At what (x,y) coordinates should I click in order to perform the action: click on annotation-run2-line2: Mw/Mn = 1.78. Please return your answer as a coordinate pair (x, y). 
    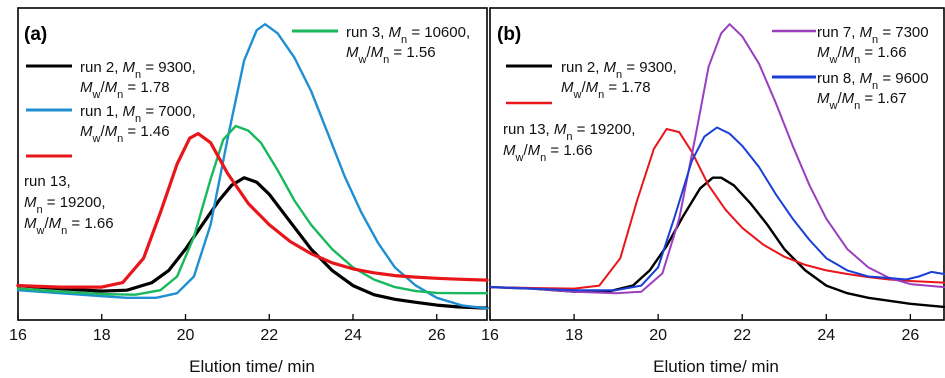
    Looking at the image, I should click on (125, 90).